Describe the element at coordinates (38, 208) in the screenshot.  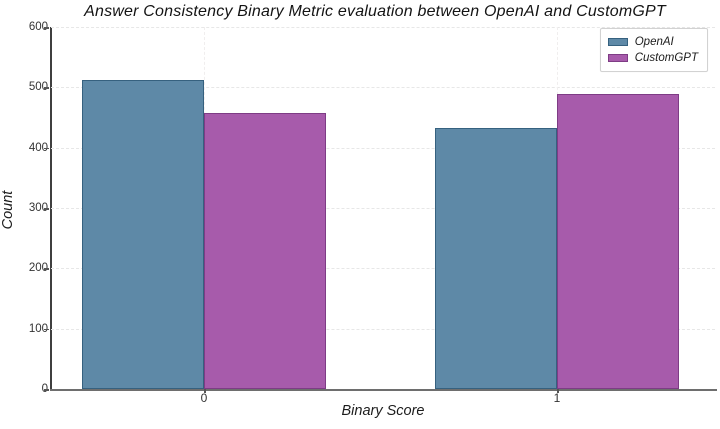
I see `y-tick-label-300: 300` at that location.